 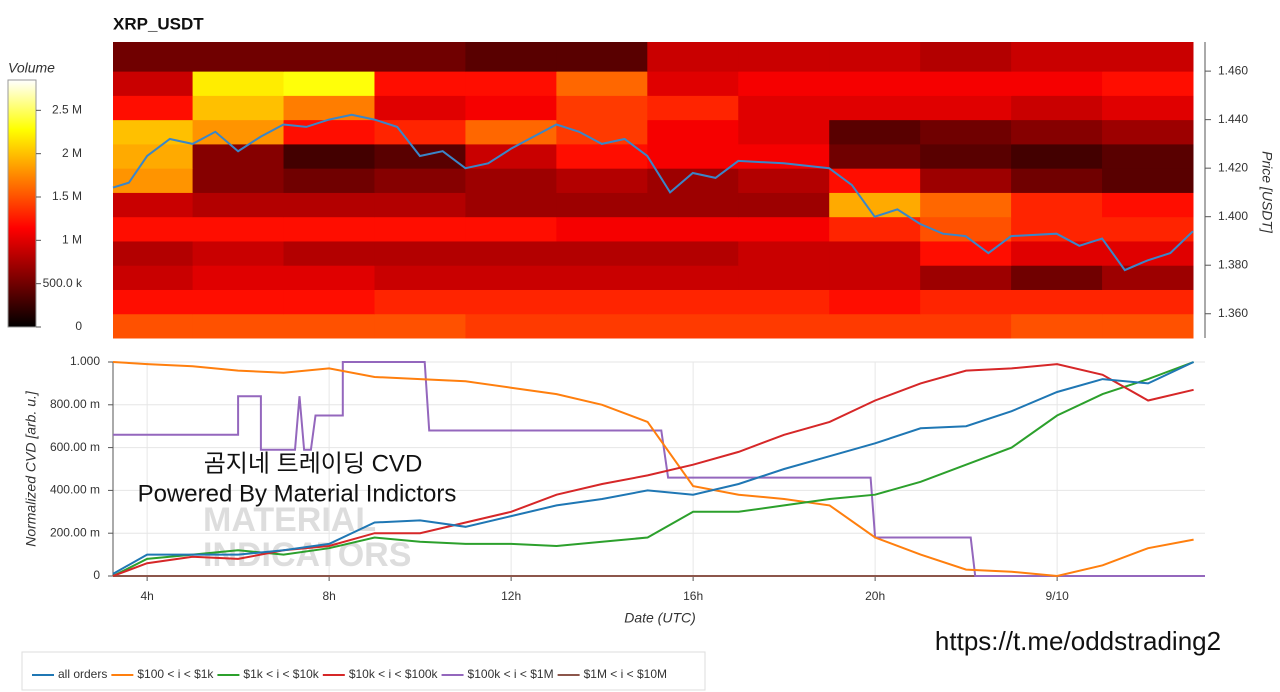 What do you see at coordinates (22, 203) in the screenshot?
I see `colorbar` at bounding box center [22, 203].